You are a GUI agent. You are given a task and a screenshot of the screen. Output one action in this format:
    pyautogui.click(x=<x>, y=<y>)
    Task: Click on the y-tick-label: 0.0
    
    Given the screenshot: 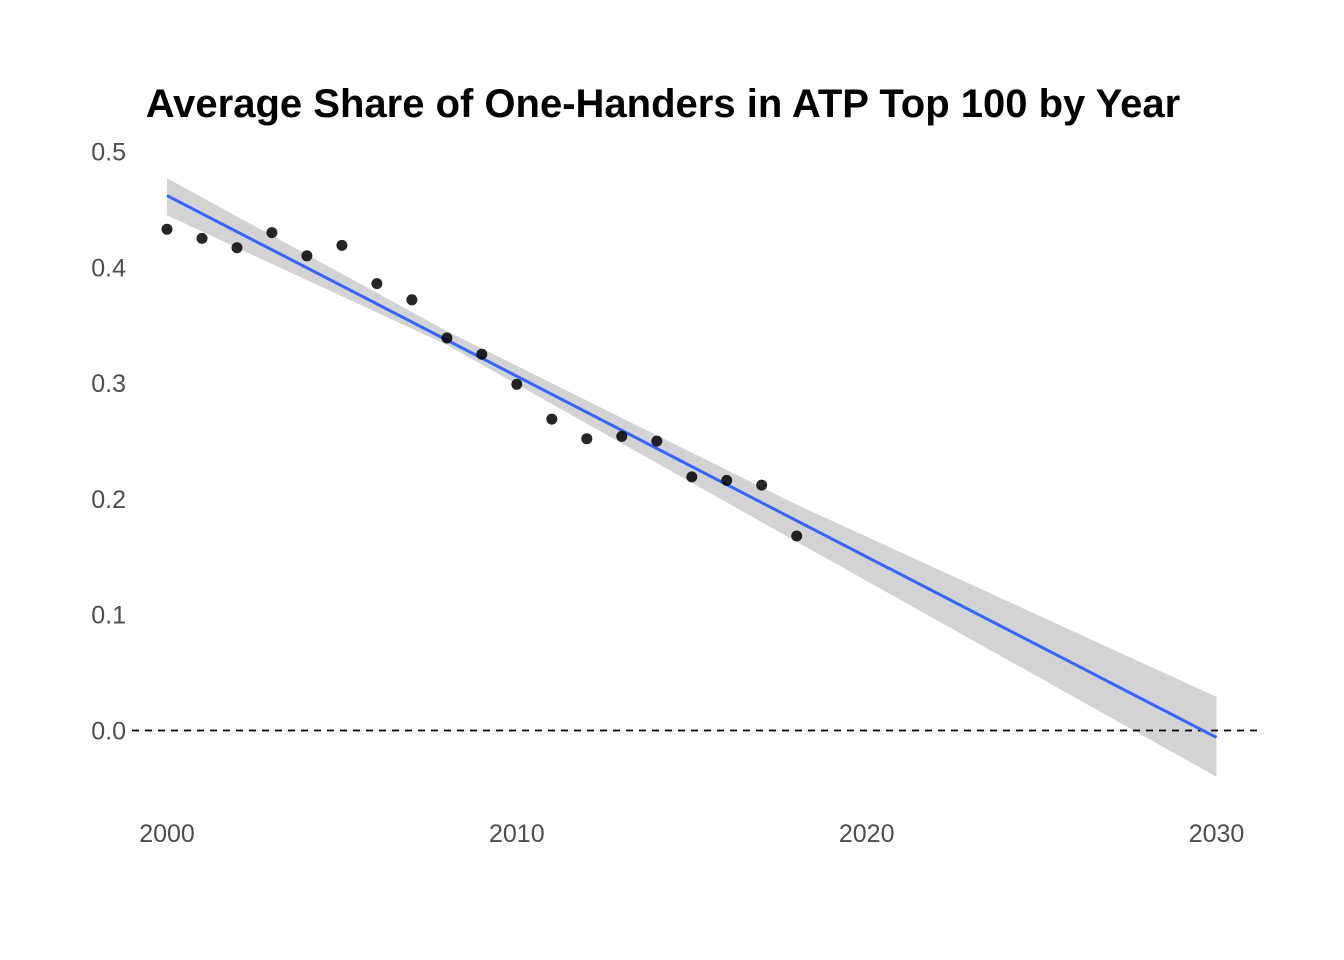 What is the action you would take?
    pyautogui.click(x=108, y=732)
    